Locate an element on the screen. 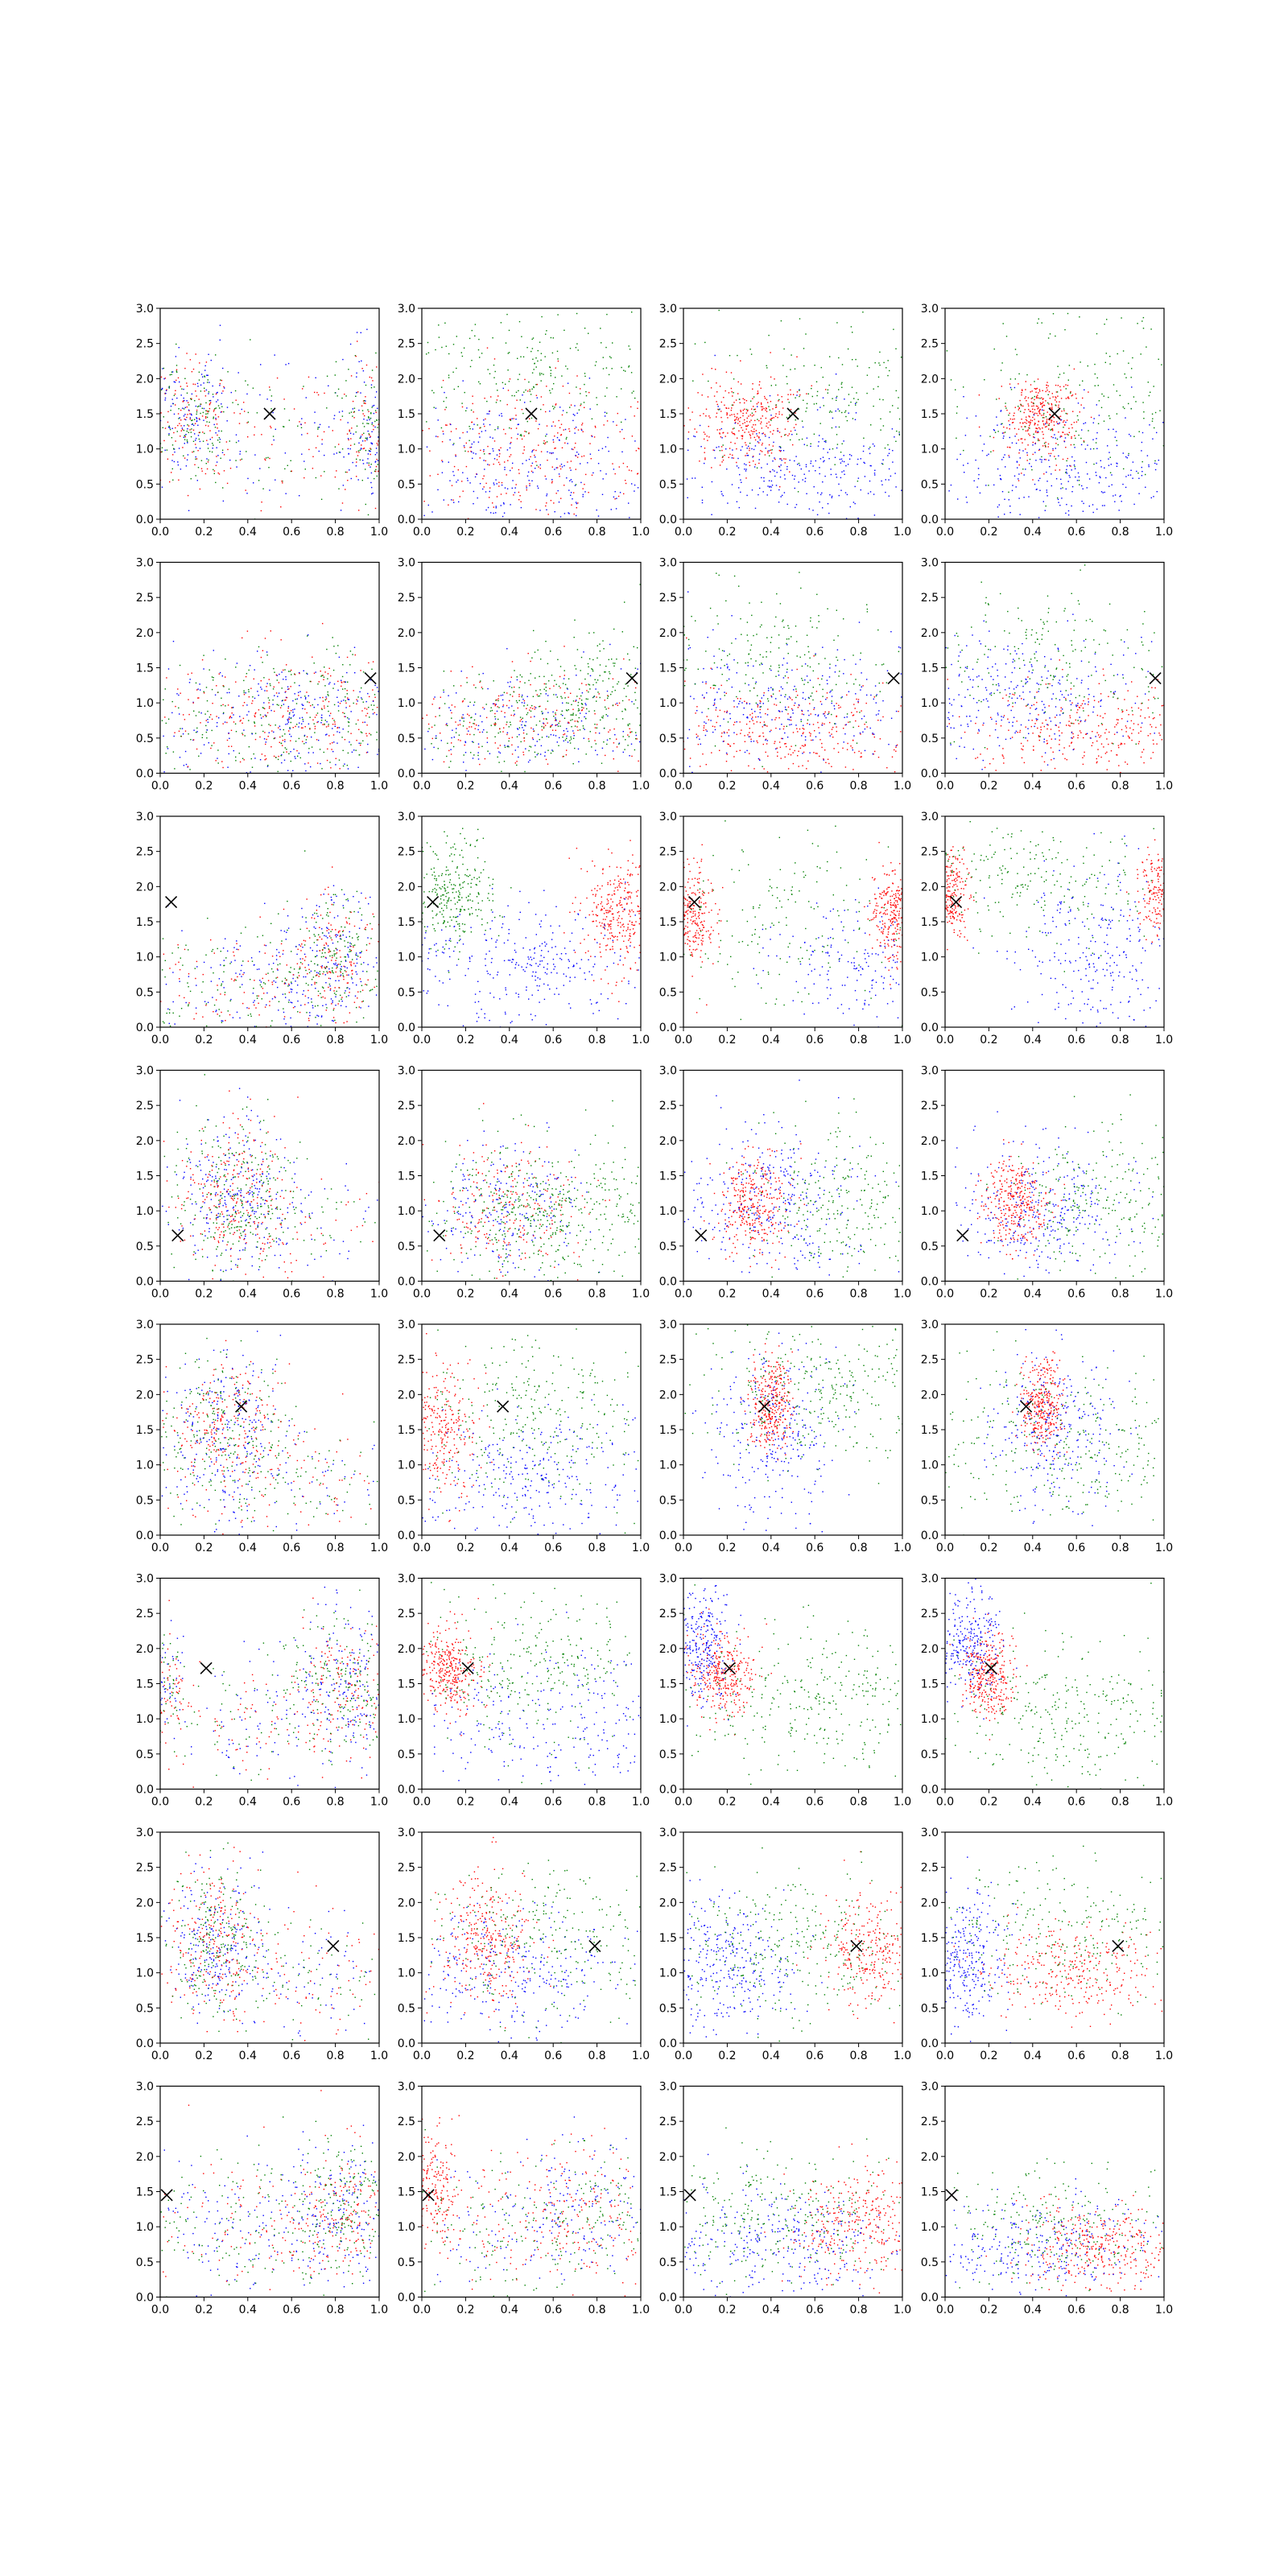 The image size is (1288, 2576). panel-r1-c4: 0.0 0.2 0.4 0.6 0.8 1.00.00.51.01.52.02.53.0 is located at coordinates (1047, 421).